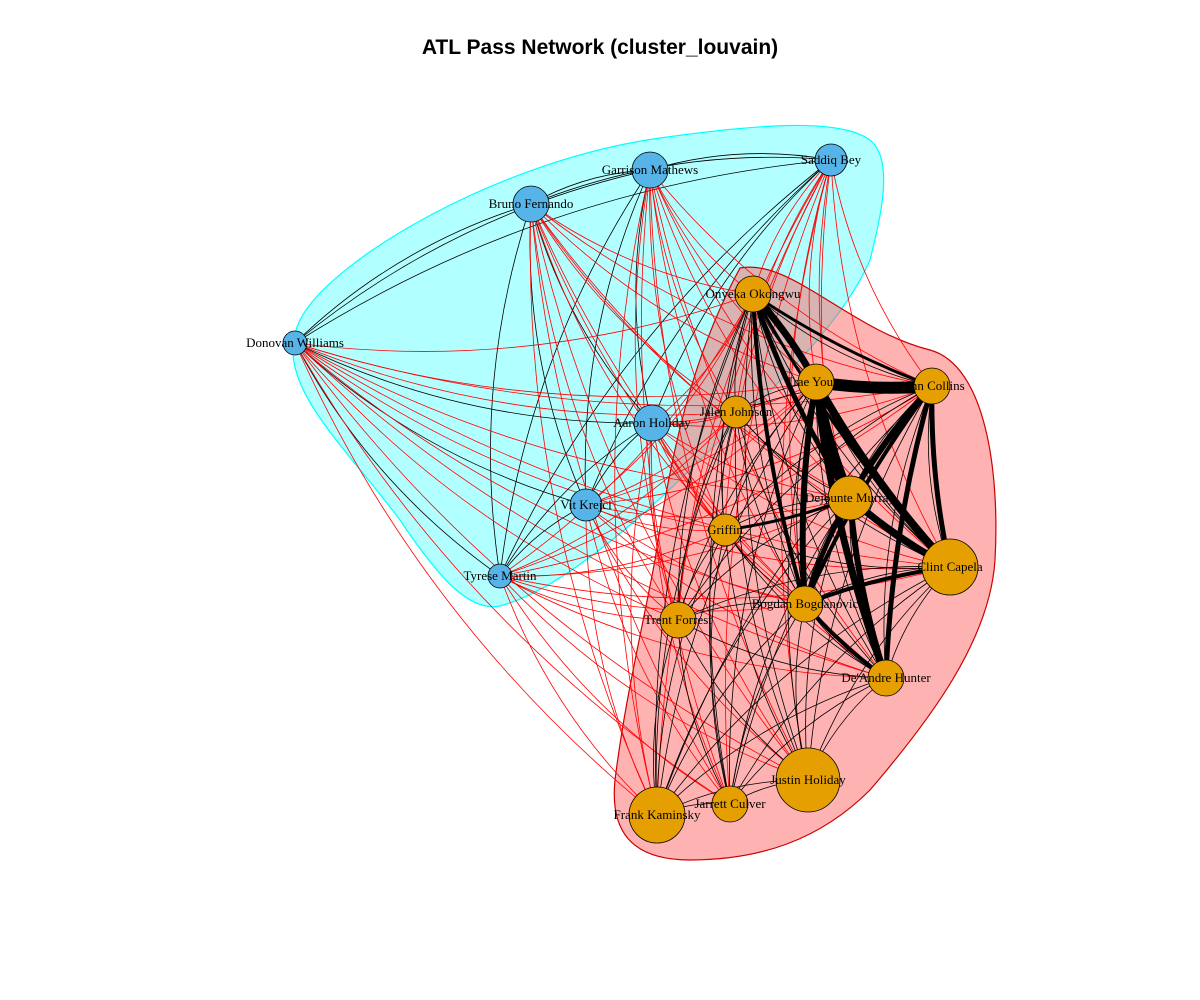  What do you see at coordinates (805, 604) in the screenshot?
I see `player-node-bogdan` at bounding box center [805, 604].